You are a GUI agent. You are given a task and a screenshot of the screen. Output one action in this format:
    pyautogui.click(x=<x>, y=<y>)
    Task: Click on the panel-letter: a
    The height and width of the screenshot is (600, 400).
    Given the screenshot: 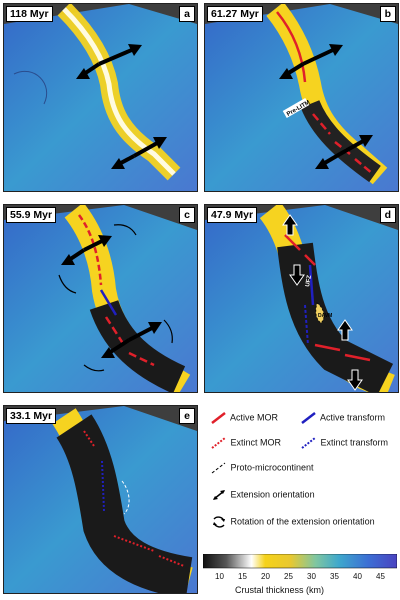 What is the action you would take?
    pyautogui.click(x=187, y=14)
    